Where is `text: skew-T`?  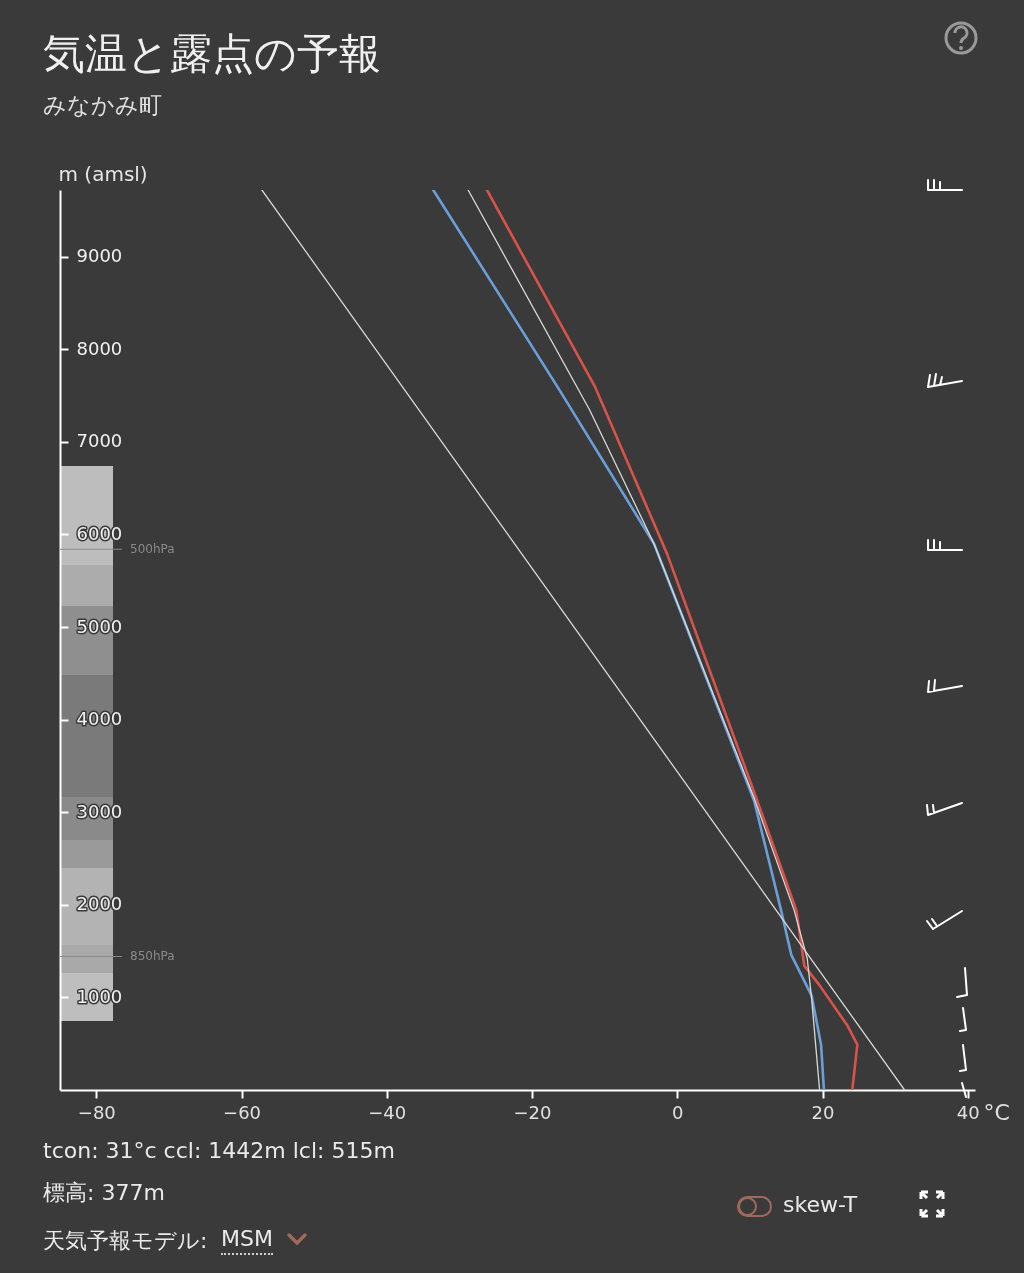 text: skew-T is located at coordinates (820, 1204).